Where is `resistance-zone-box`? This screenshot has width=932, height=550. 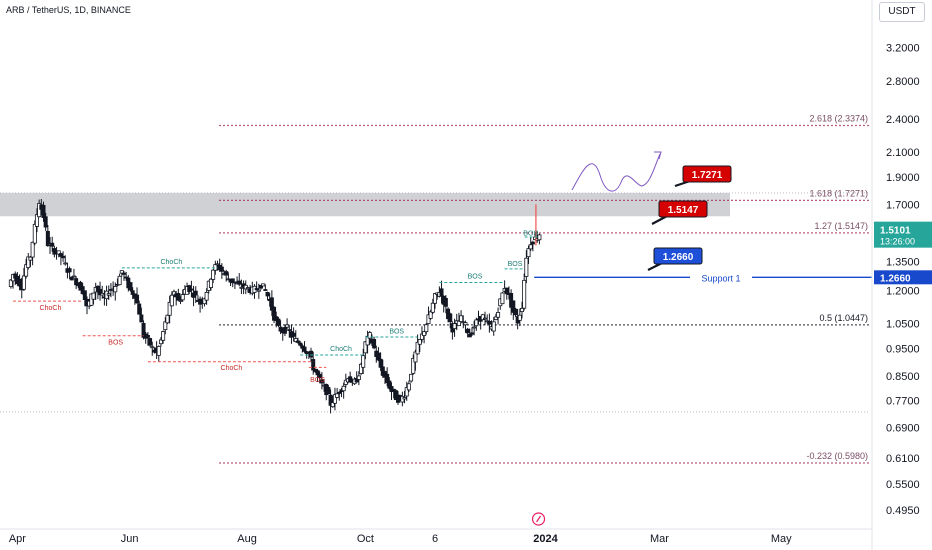 resistance-zone-box is located at coordinates (365, 204).